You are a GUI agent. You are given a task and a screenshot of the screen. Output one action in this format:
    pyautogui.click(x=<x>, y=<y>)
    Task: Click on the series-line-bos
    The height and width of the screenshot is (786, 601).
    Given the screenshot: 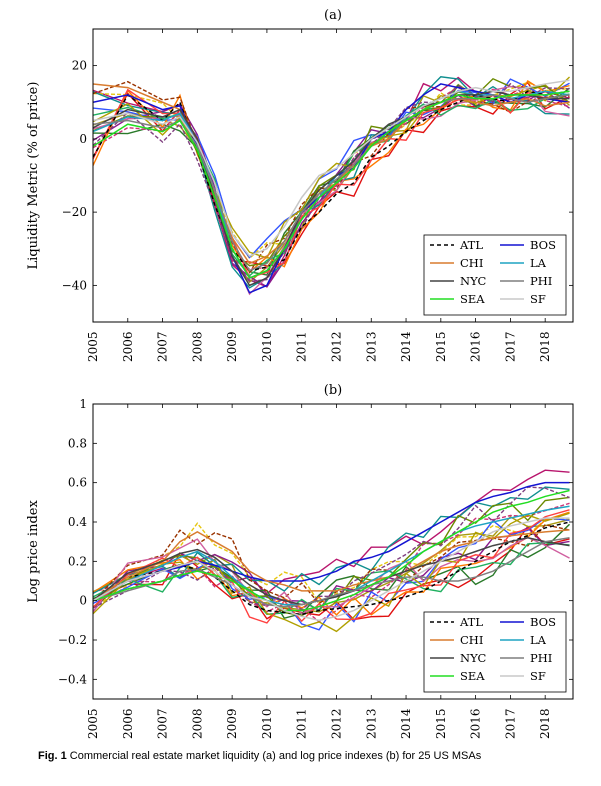 What is the action you would take?
    pyautogui.click(x=331, y=541)
    